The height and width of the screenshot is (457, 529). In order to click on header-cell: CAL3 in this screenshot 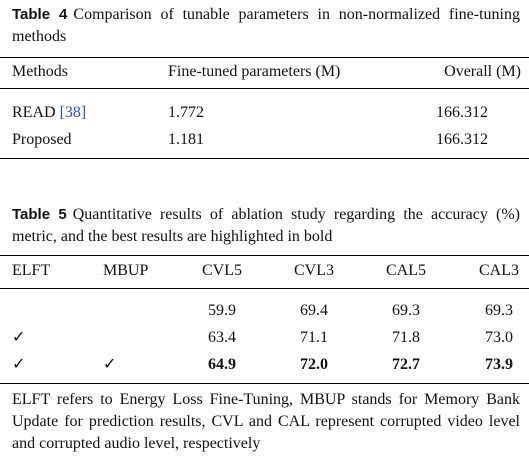, I will do `click(499, 270)`.